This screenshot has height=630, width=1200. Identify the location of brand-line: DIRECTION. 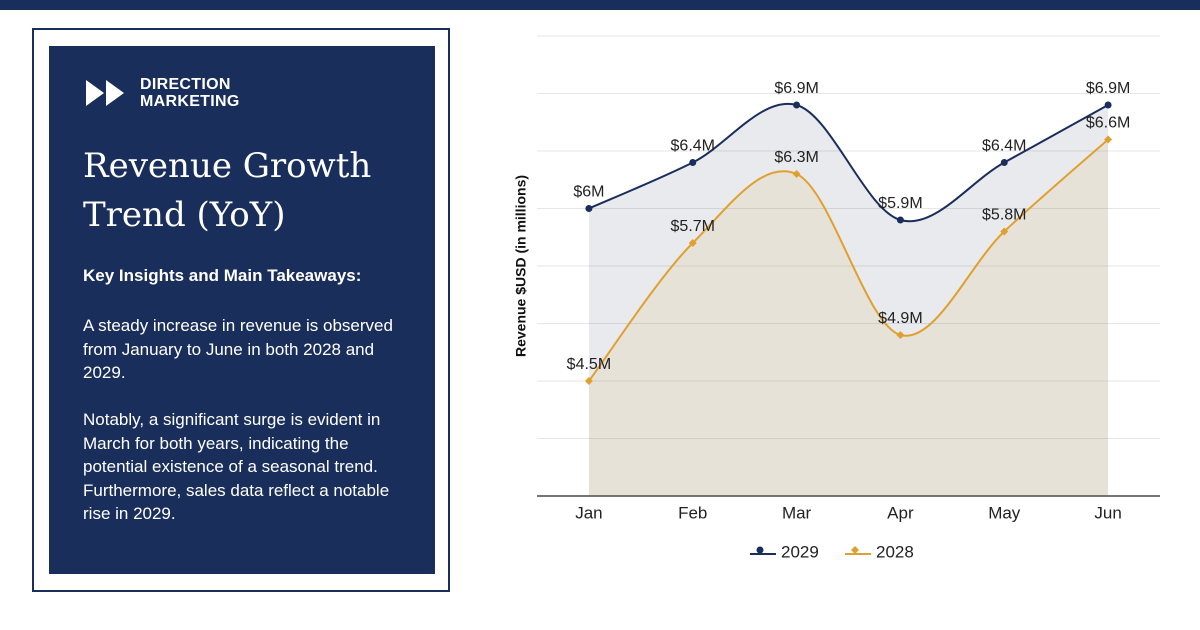
(185, 84).